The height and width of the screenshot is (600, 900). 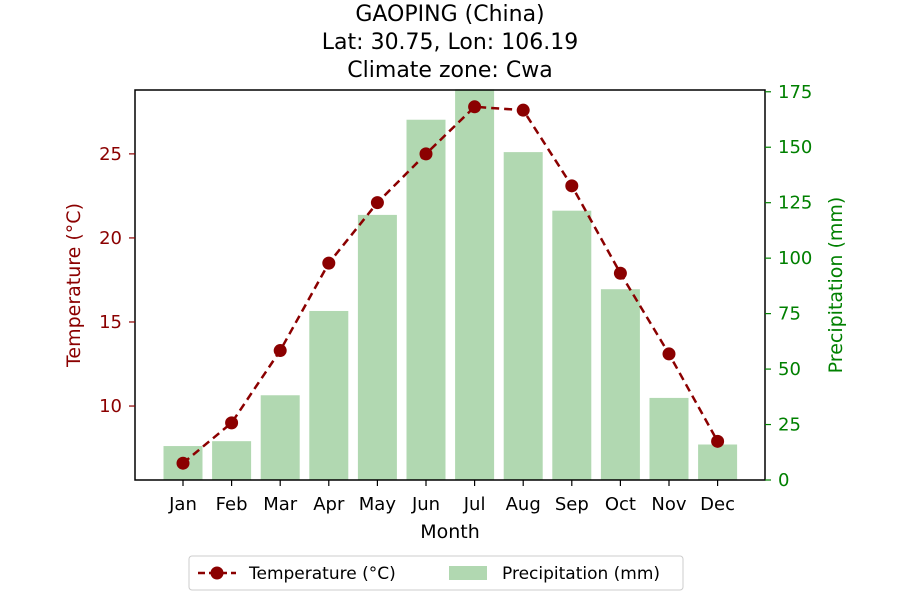 What do you see at coordinates (572, 345) in the screenshot?
I see `precipitation-bar-sep` at bounding box center [572, 345].